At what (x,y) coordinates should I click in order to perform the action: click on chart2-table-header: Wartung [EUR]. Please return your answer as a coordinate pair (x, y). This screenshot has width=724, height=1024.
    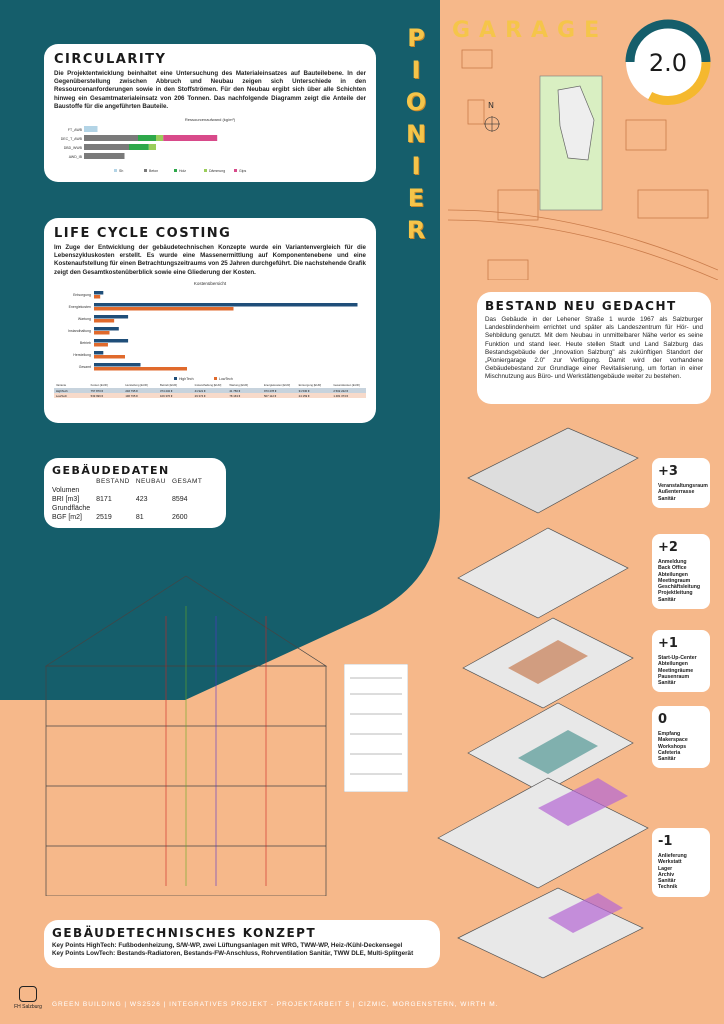
    Looking at the image, I should click on (238, 385).